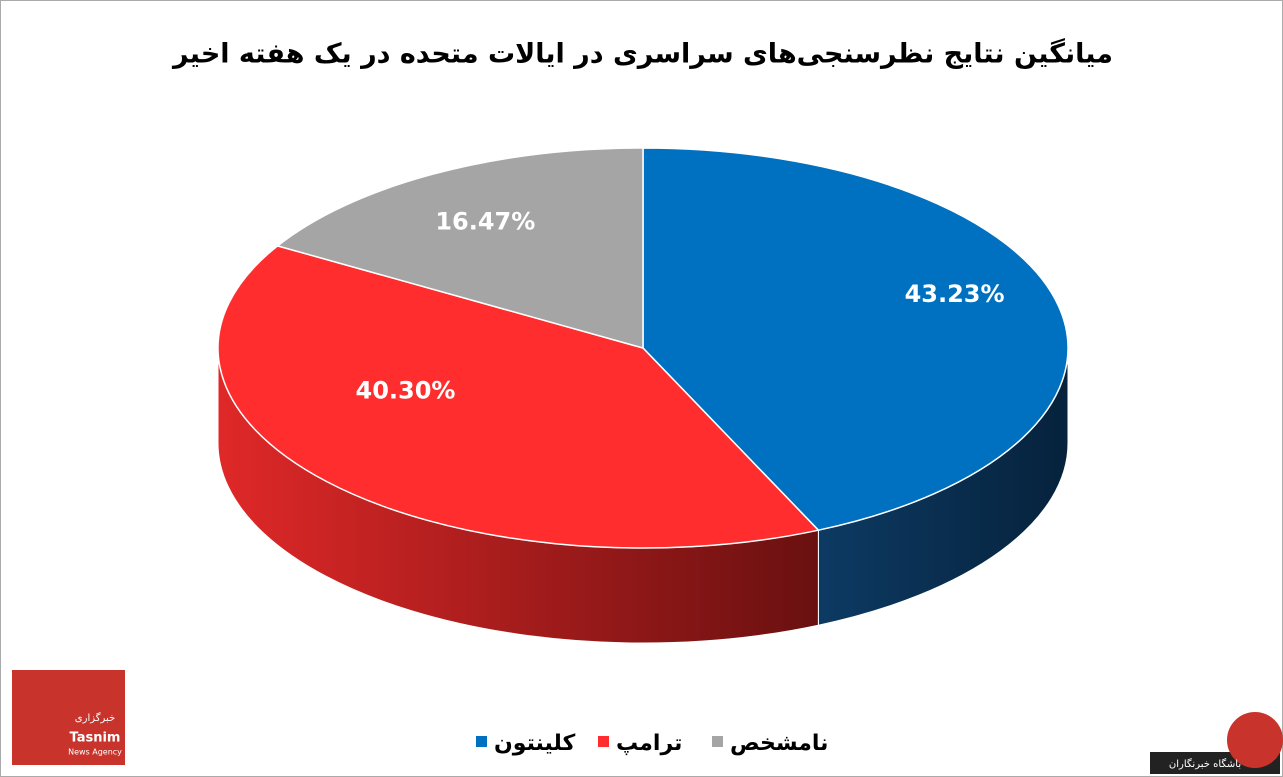  Describe the element at coordinates (485, 221) in the screenshot. I see `data-label: 16.47%` at that location.